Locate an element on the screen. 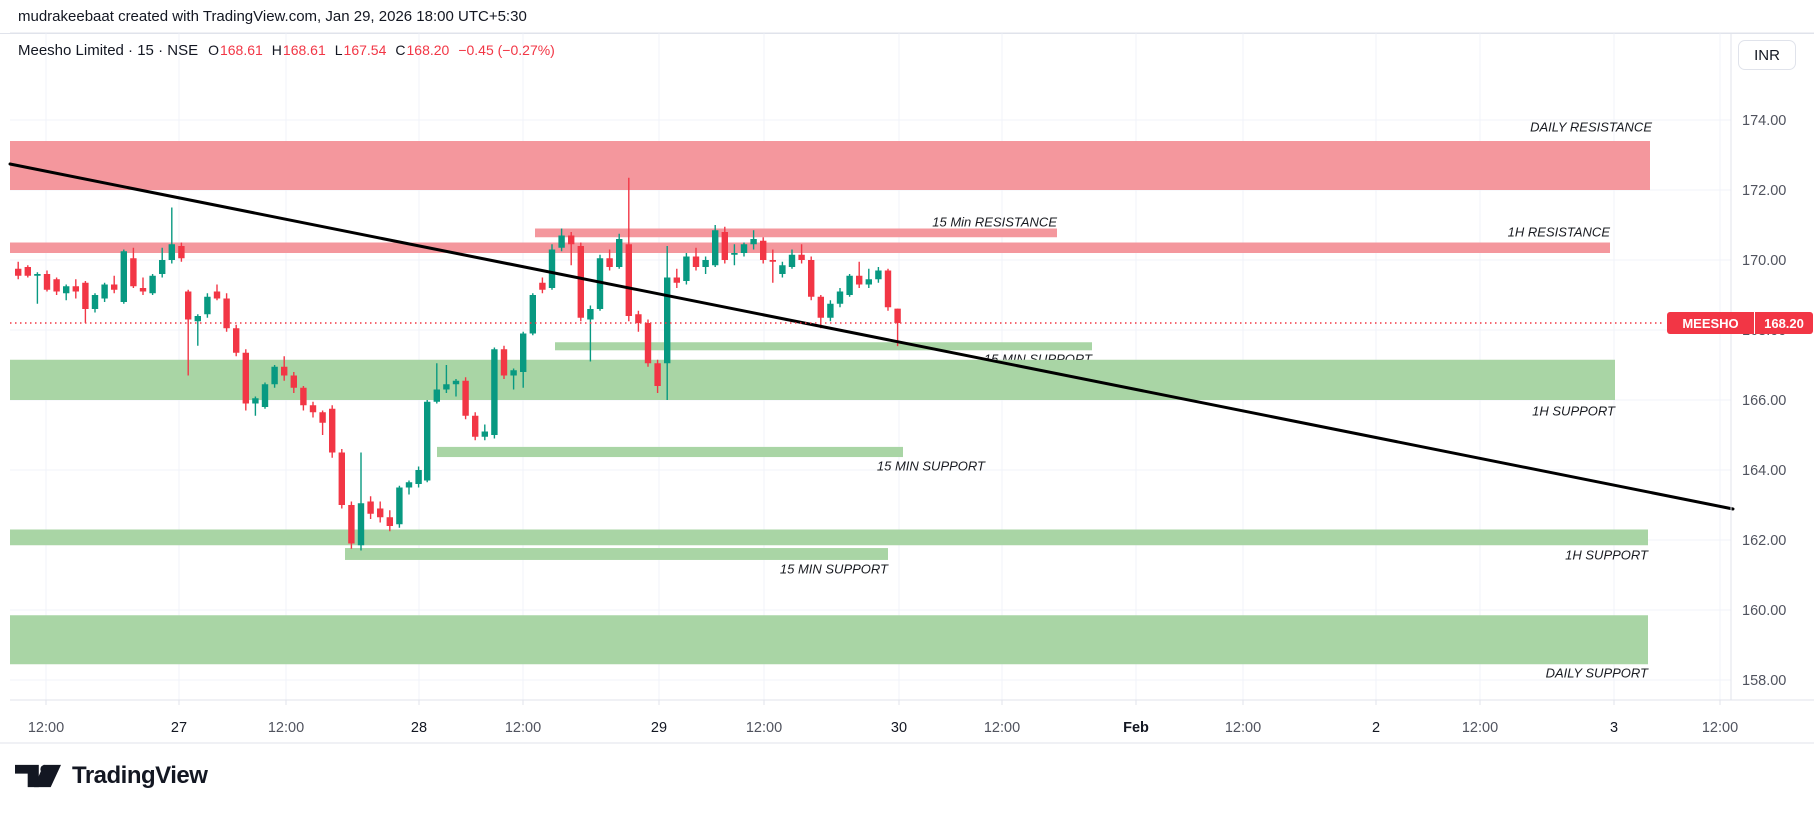  daily-support-label: DAILY SUPPORT is located at coordinates (1597, 672).